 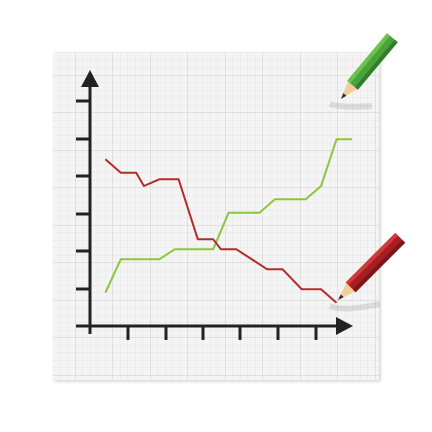 What do you see at coordinates (372, 266) in the screenshot?
I see `red-pencil-icon` at bounding box center [372, 266].